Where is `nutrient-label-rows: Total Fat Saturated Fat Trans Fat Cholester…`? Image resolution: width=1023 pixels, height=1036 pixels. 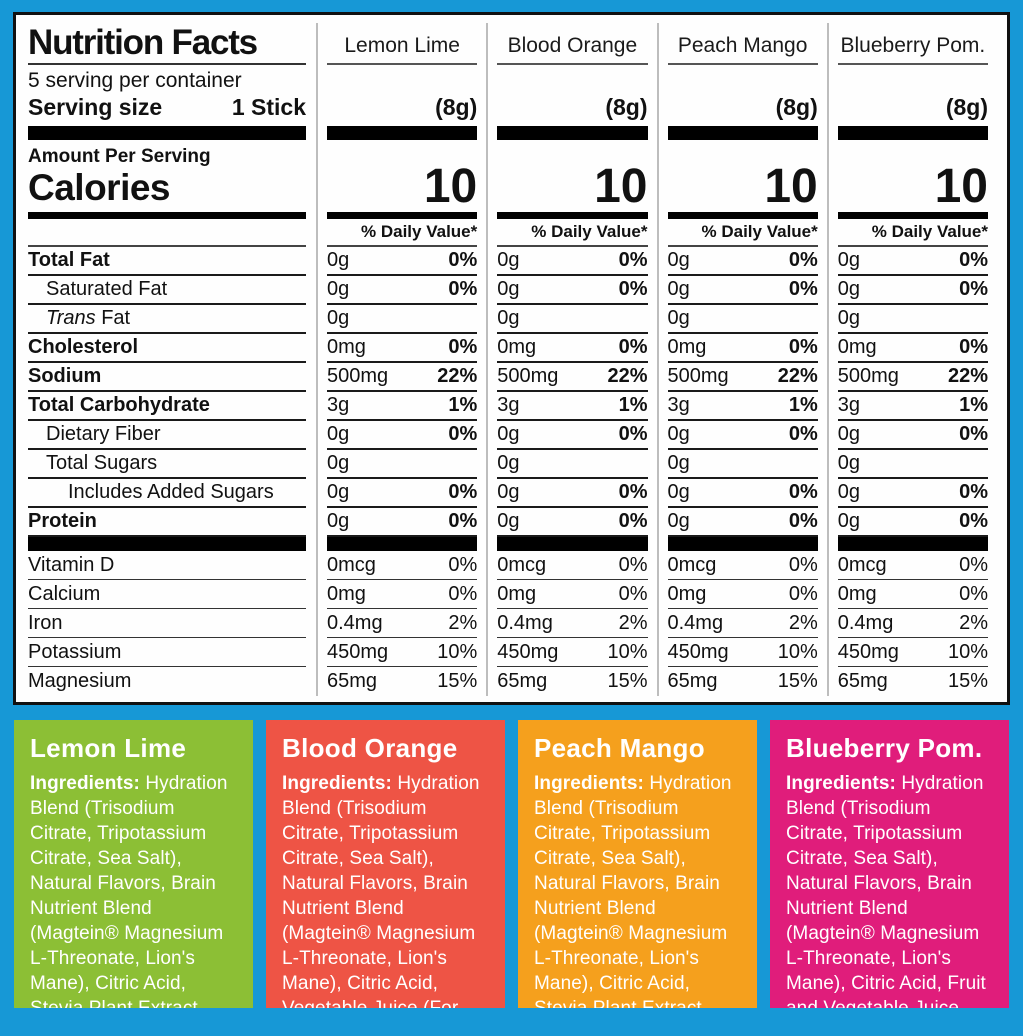 nutrient-label-rows: Total Fat Saturated Fat Trans Fat Cholester… is located at coordinates (167, 392).